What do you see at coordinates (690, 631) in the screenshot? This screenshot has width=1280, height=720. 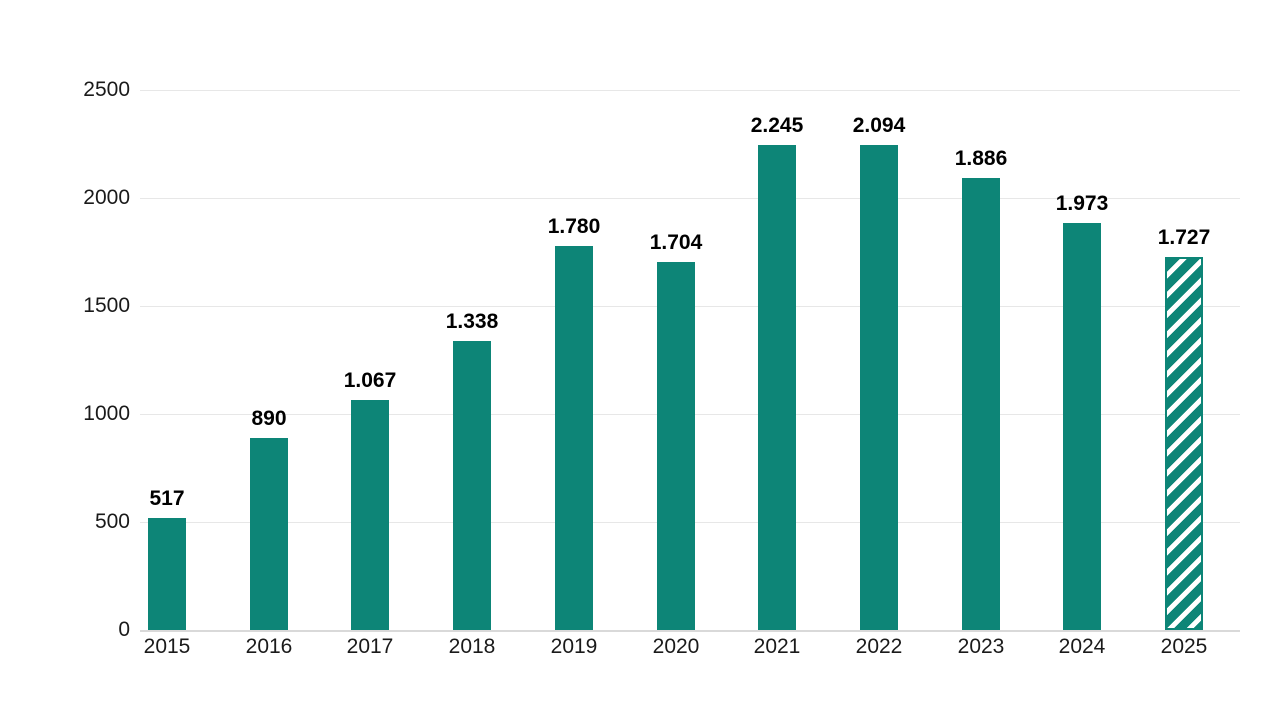 I see `x-axis-line` at bounding box center [690, 631].